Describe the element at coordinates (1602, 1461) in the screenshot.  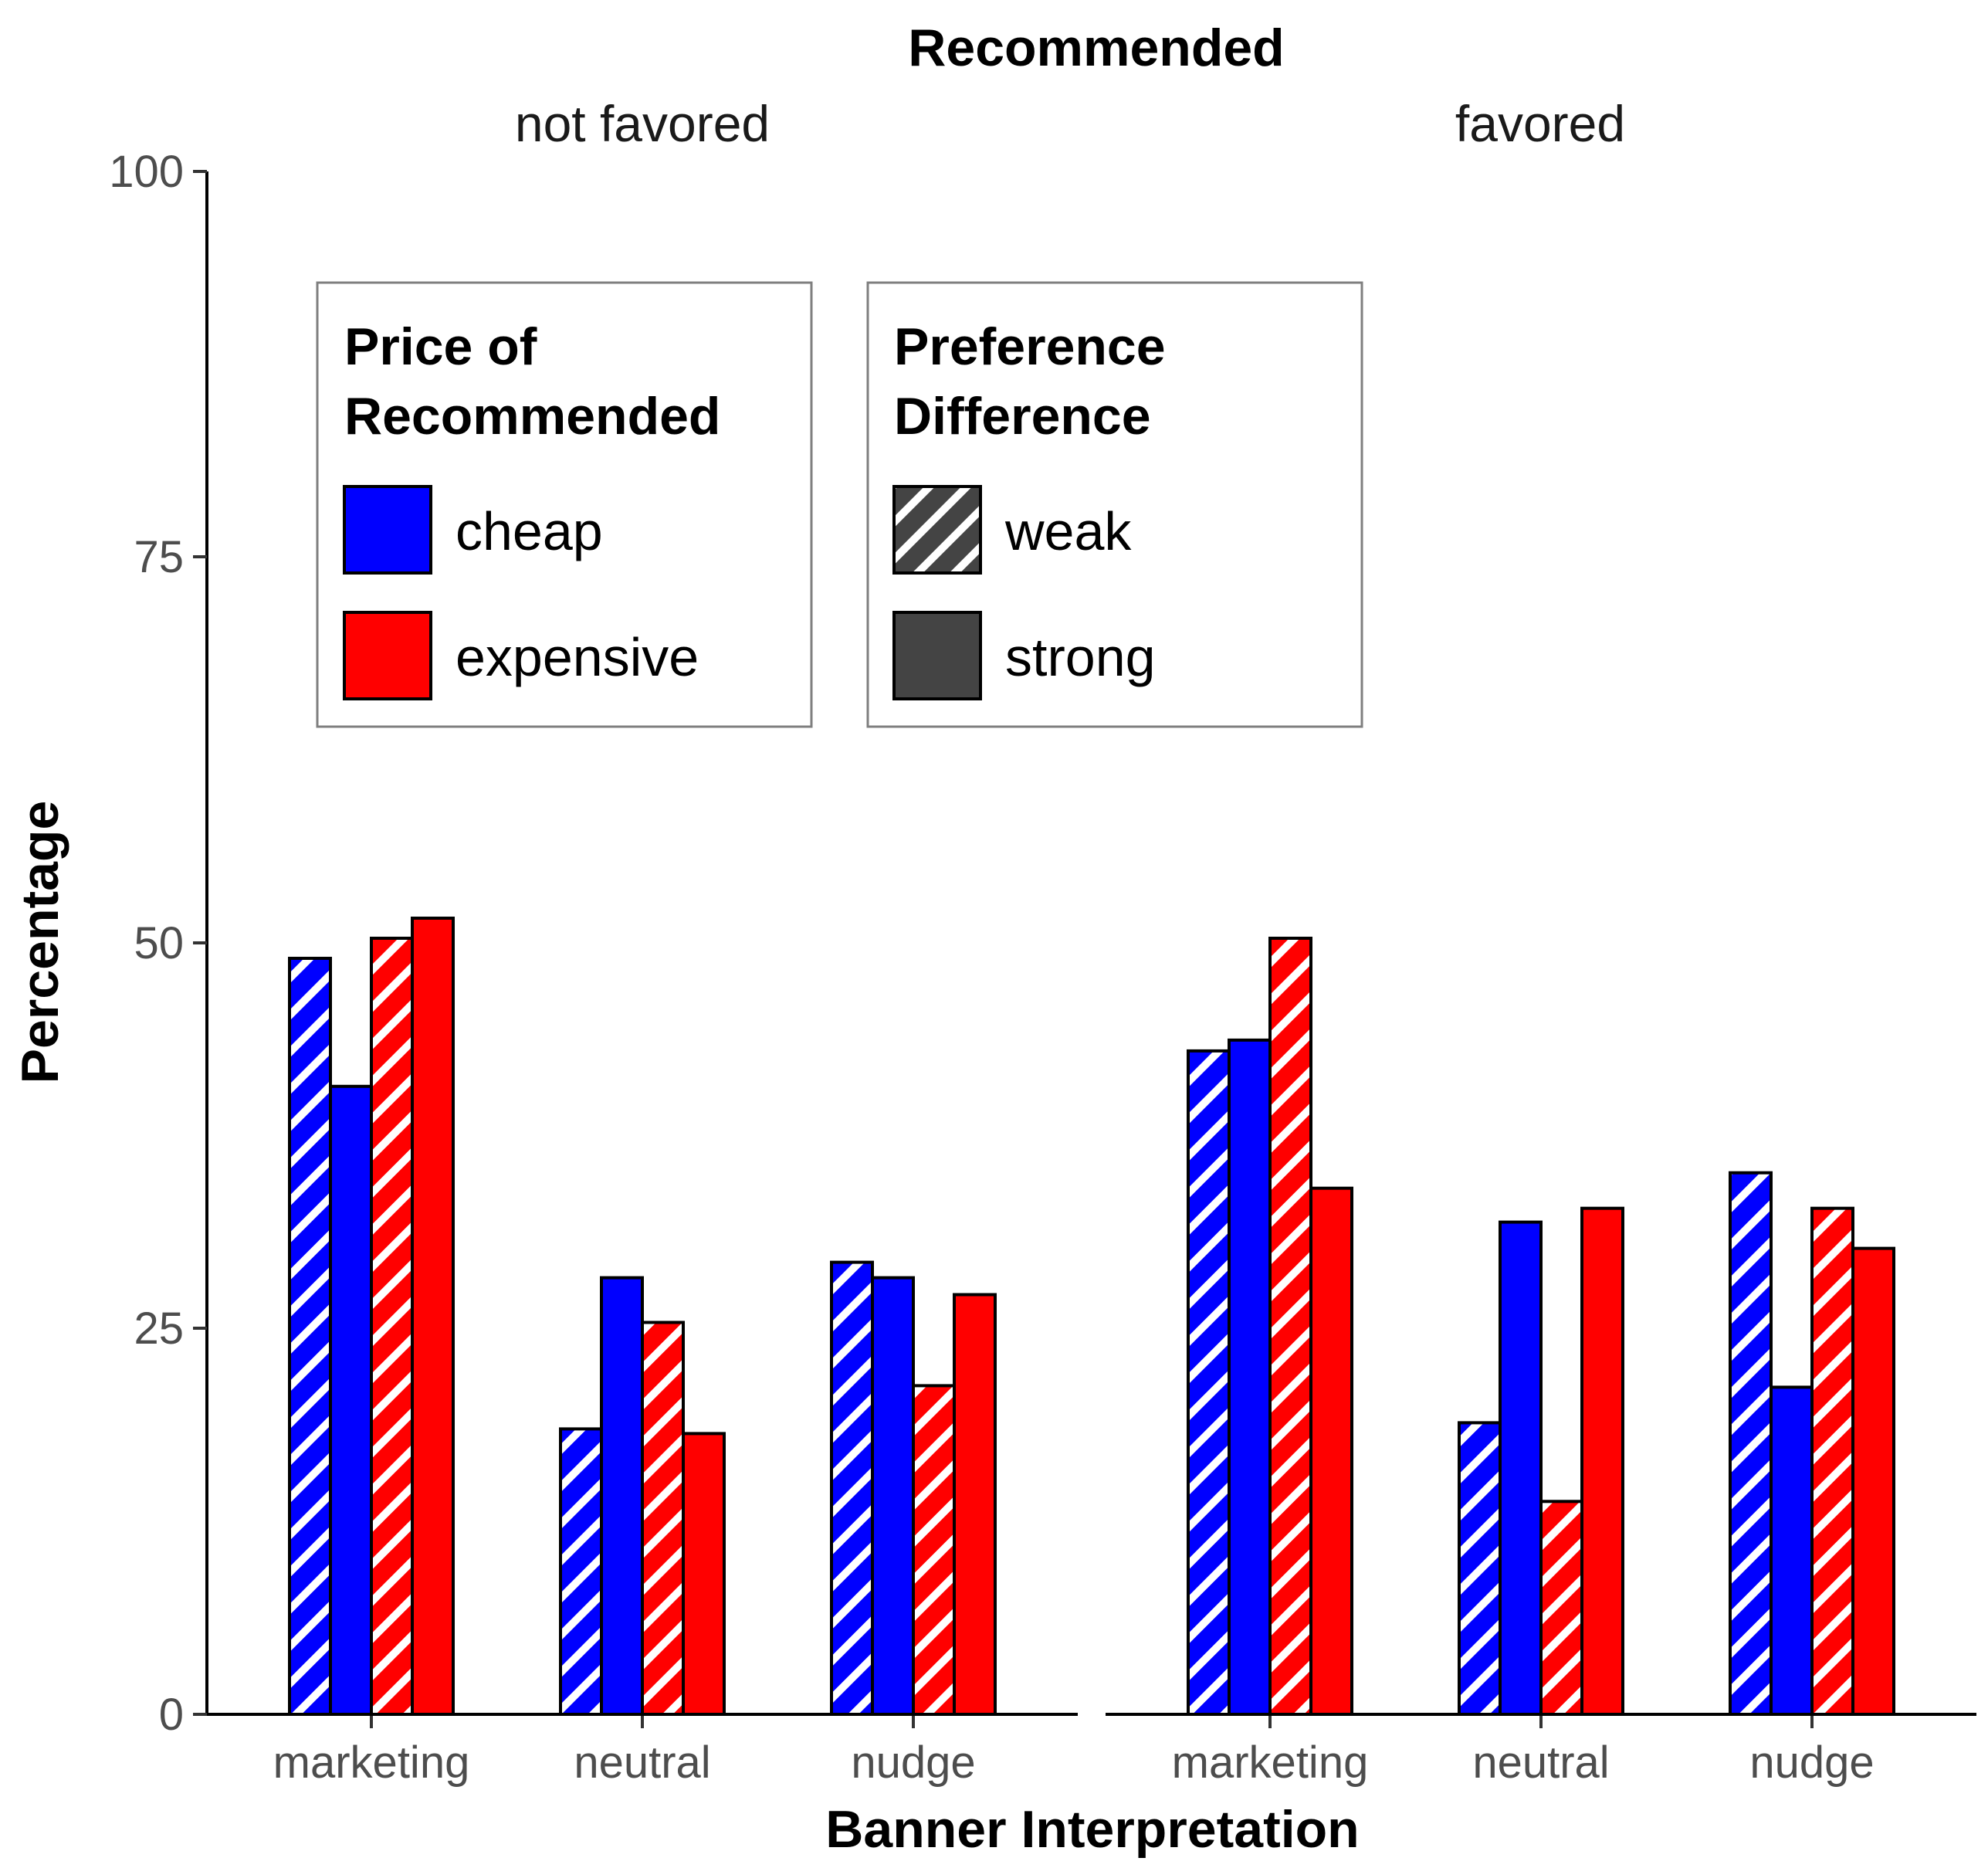
I see `bar-favored-neutral-expensive-strong` at that location.